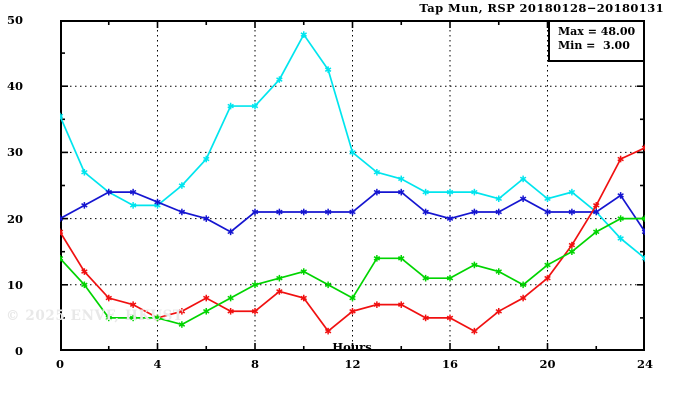 This screenshot has height=409, width=674. I want to click on series-blue, so click(352, 212).